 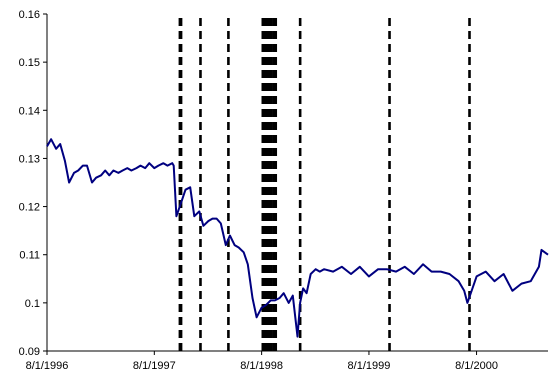 What do you see at coordinates (29, 111) in the screenshot?
I see `y-tick-label: 0.14` at bounding box center [29, 111].